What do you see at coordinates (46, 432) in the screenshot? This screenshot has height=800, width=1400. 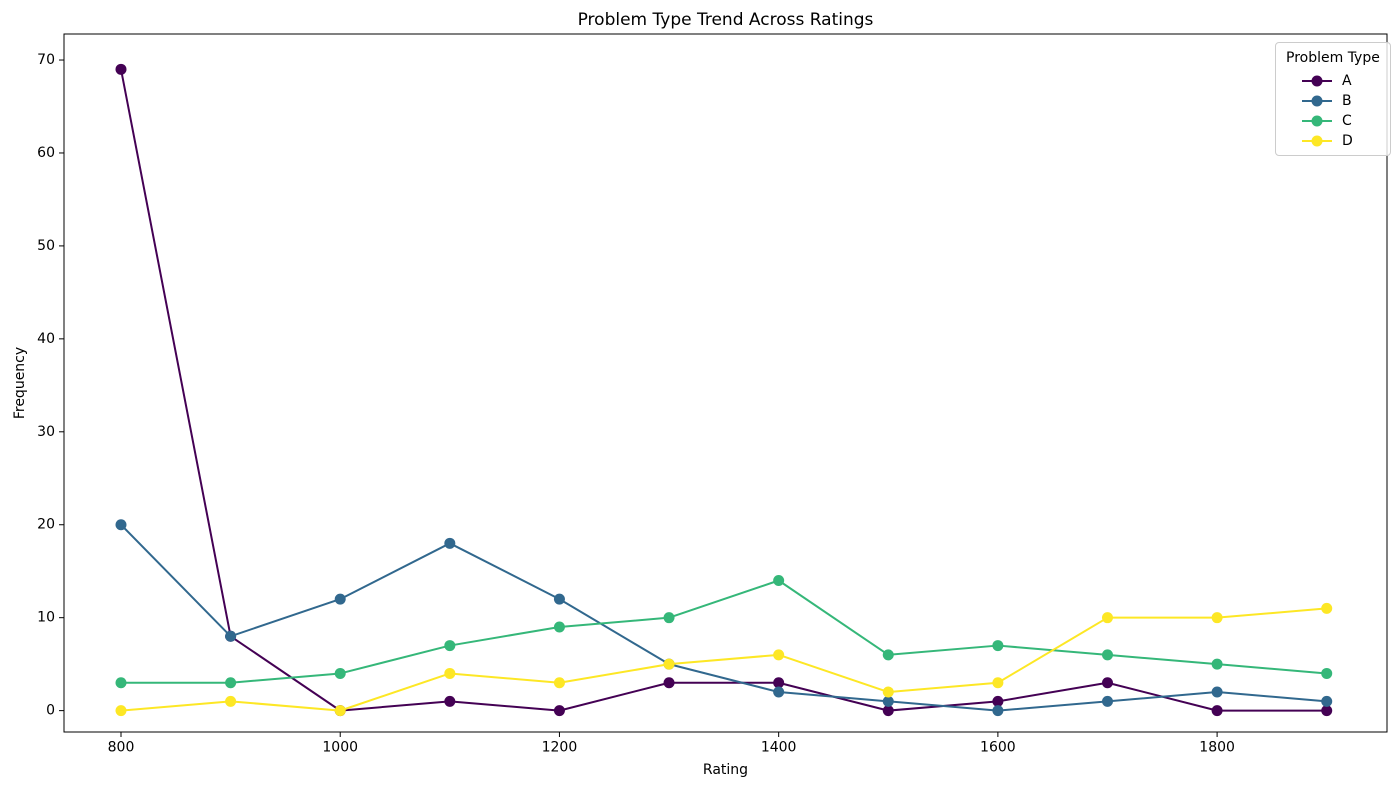 I see `y-tick-label-30: 30` at bounding box center [46, 432].